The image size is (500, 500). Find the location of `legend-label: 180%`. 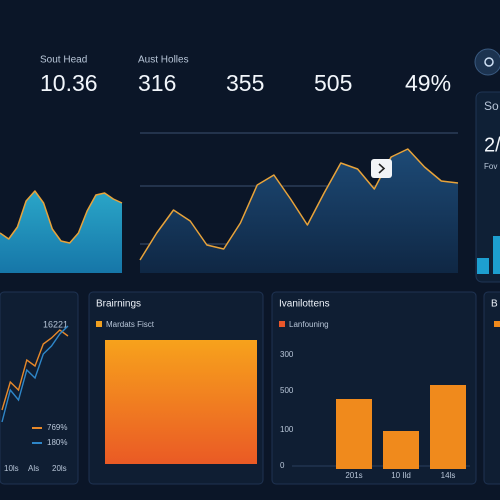

legend-label: 180% is located at coordinates (57, 442).